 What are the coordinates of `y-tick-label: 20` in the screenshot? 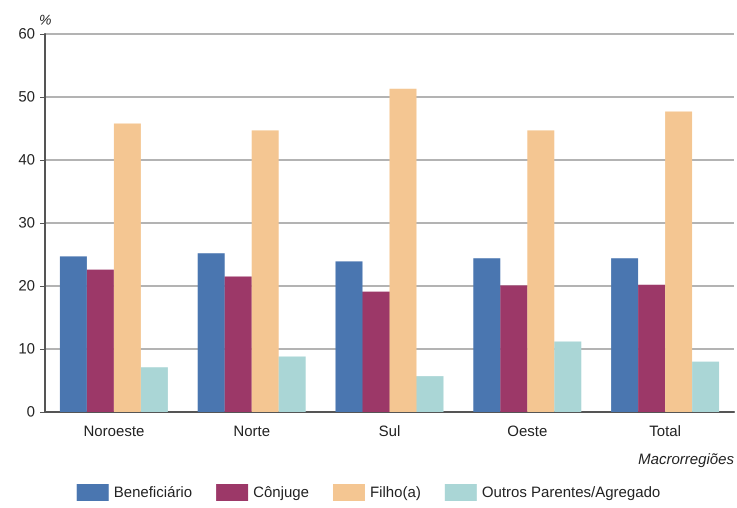 It's located at (26, 286).